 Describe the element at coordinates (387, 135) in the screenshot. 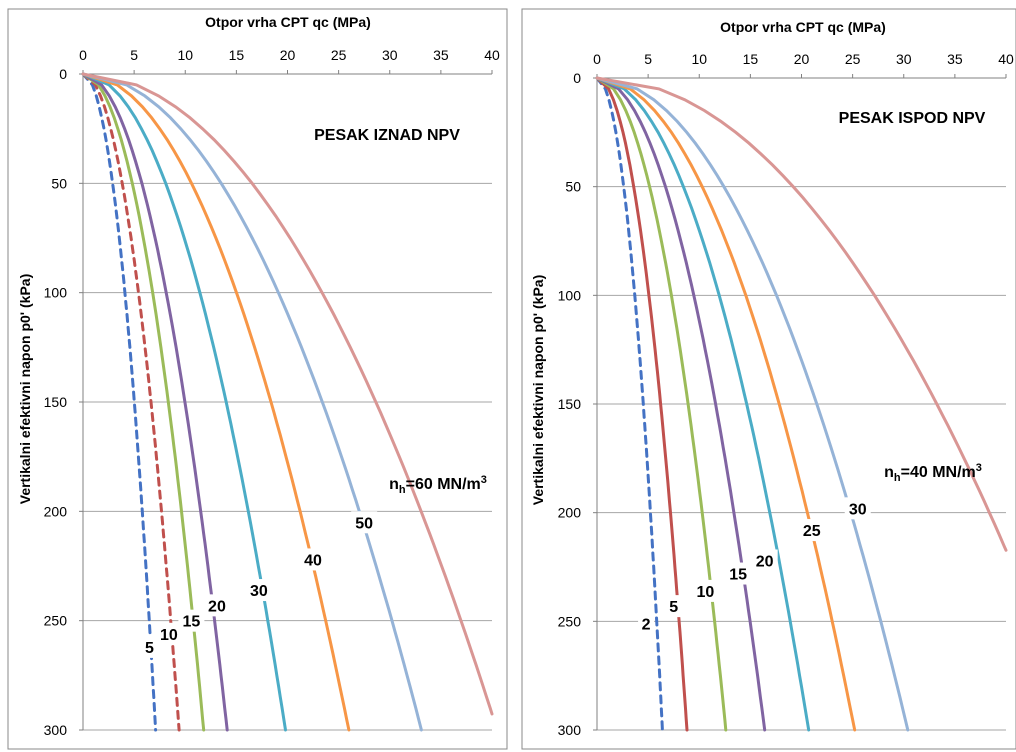

I see `chart-annotation: PESAK IZNAD NPV` at that location.